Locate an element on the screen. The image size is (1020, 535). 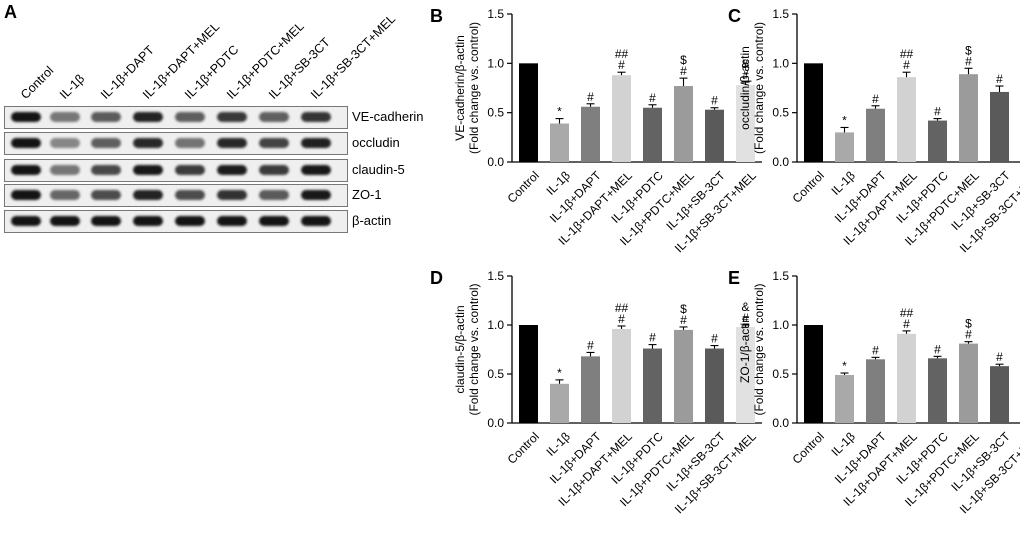
blot-label: VE-cadherin is located at coordinates (388, 116).